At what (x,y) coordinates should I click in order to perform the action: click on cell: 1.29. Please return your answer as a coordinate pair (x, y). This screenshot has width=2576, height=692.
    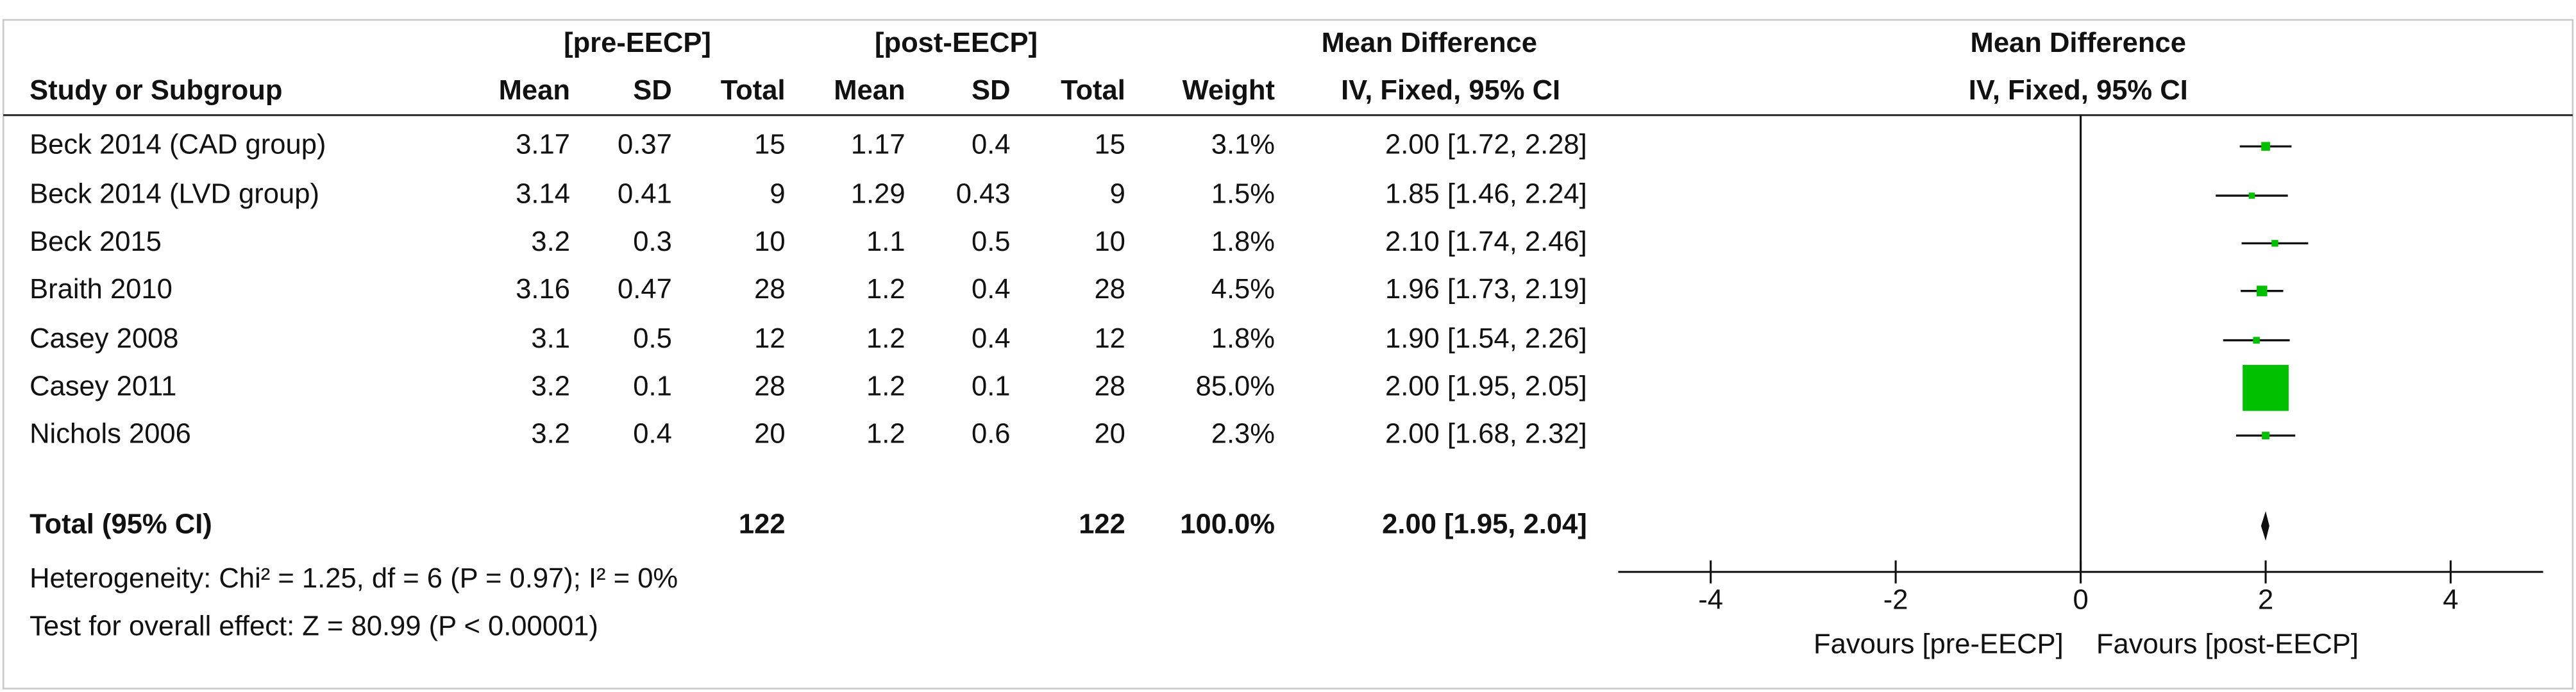
    Looking at the image, I should click on (878, 194).